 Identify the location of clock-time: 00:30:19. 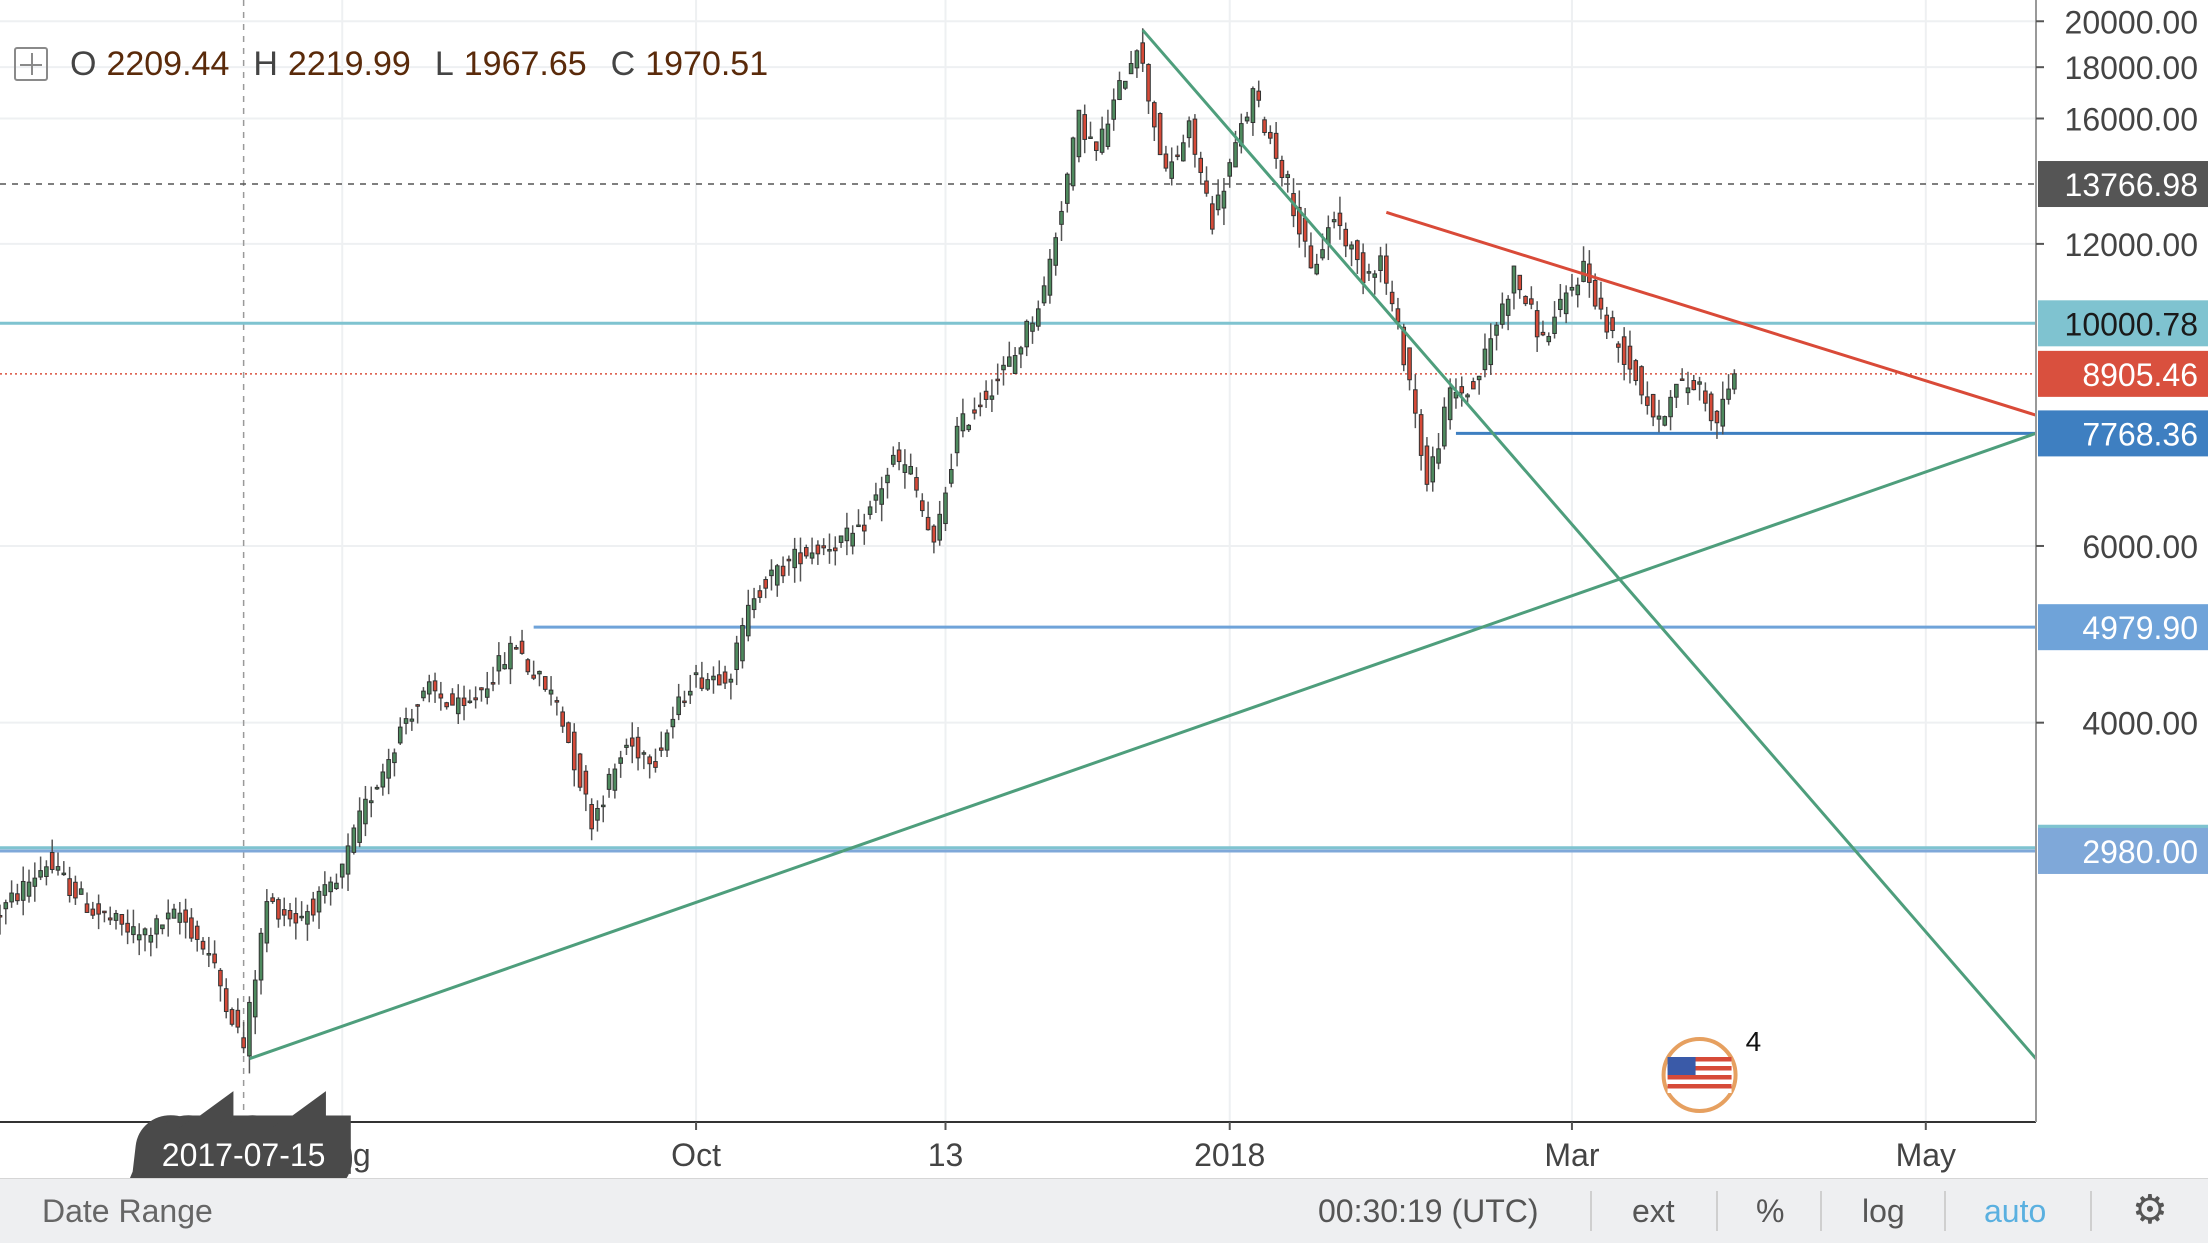
(1380, 1211).